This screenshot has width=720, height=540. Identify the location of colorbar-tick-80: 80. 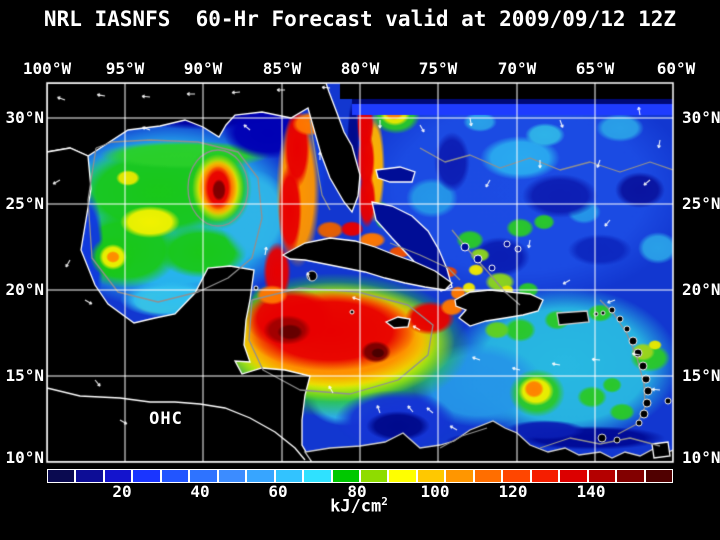
(357, 491).